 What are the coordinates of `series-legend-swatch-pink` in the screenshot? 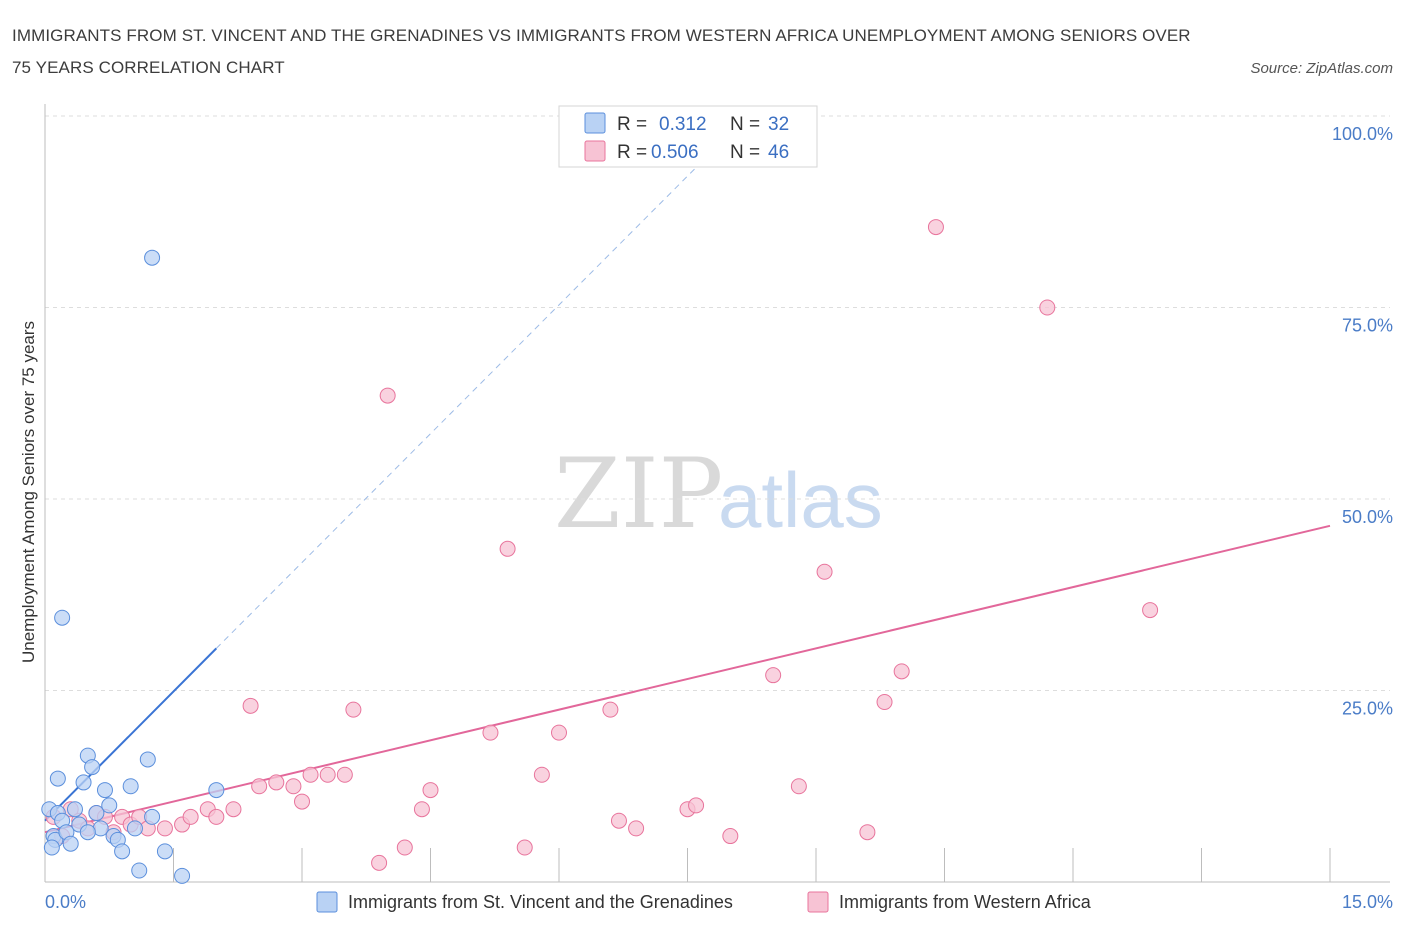 It's located at (818, 902).